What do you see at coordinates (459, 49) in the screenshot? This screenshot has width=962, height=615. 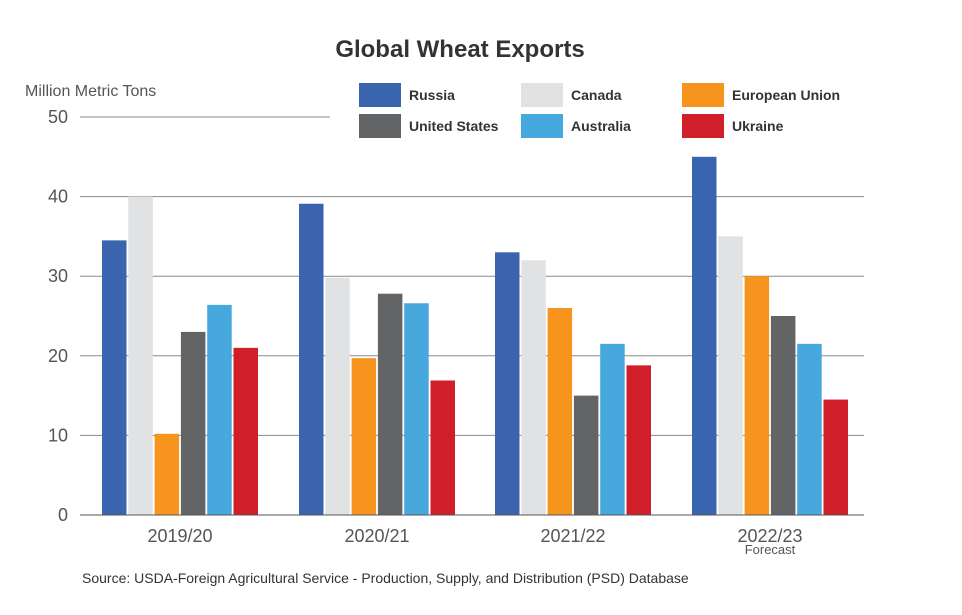 I see `chart-title: Global Wheat Exports` at bounding box center [459, 49].